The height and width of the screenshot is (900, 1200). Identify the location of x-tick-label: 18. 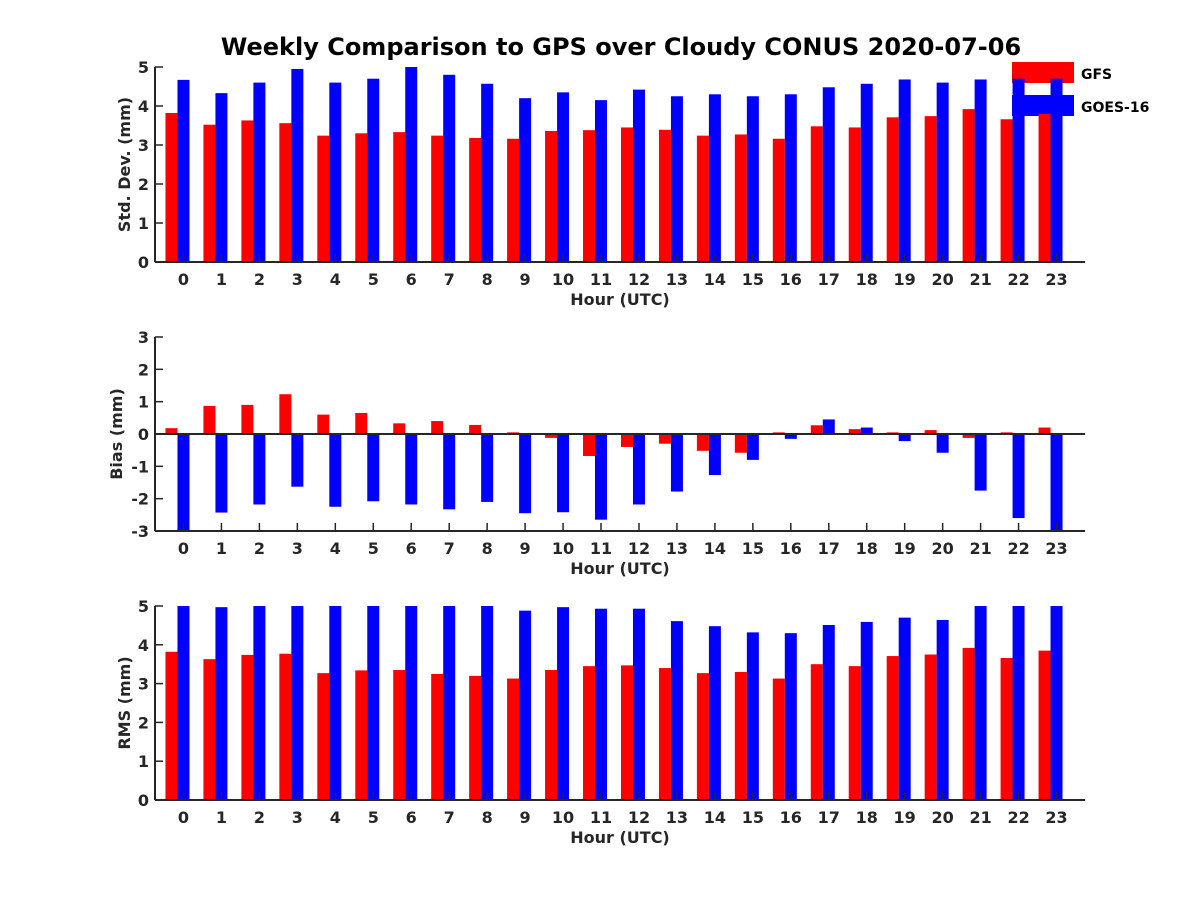
(867, 548).